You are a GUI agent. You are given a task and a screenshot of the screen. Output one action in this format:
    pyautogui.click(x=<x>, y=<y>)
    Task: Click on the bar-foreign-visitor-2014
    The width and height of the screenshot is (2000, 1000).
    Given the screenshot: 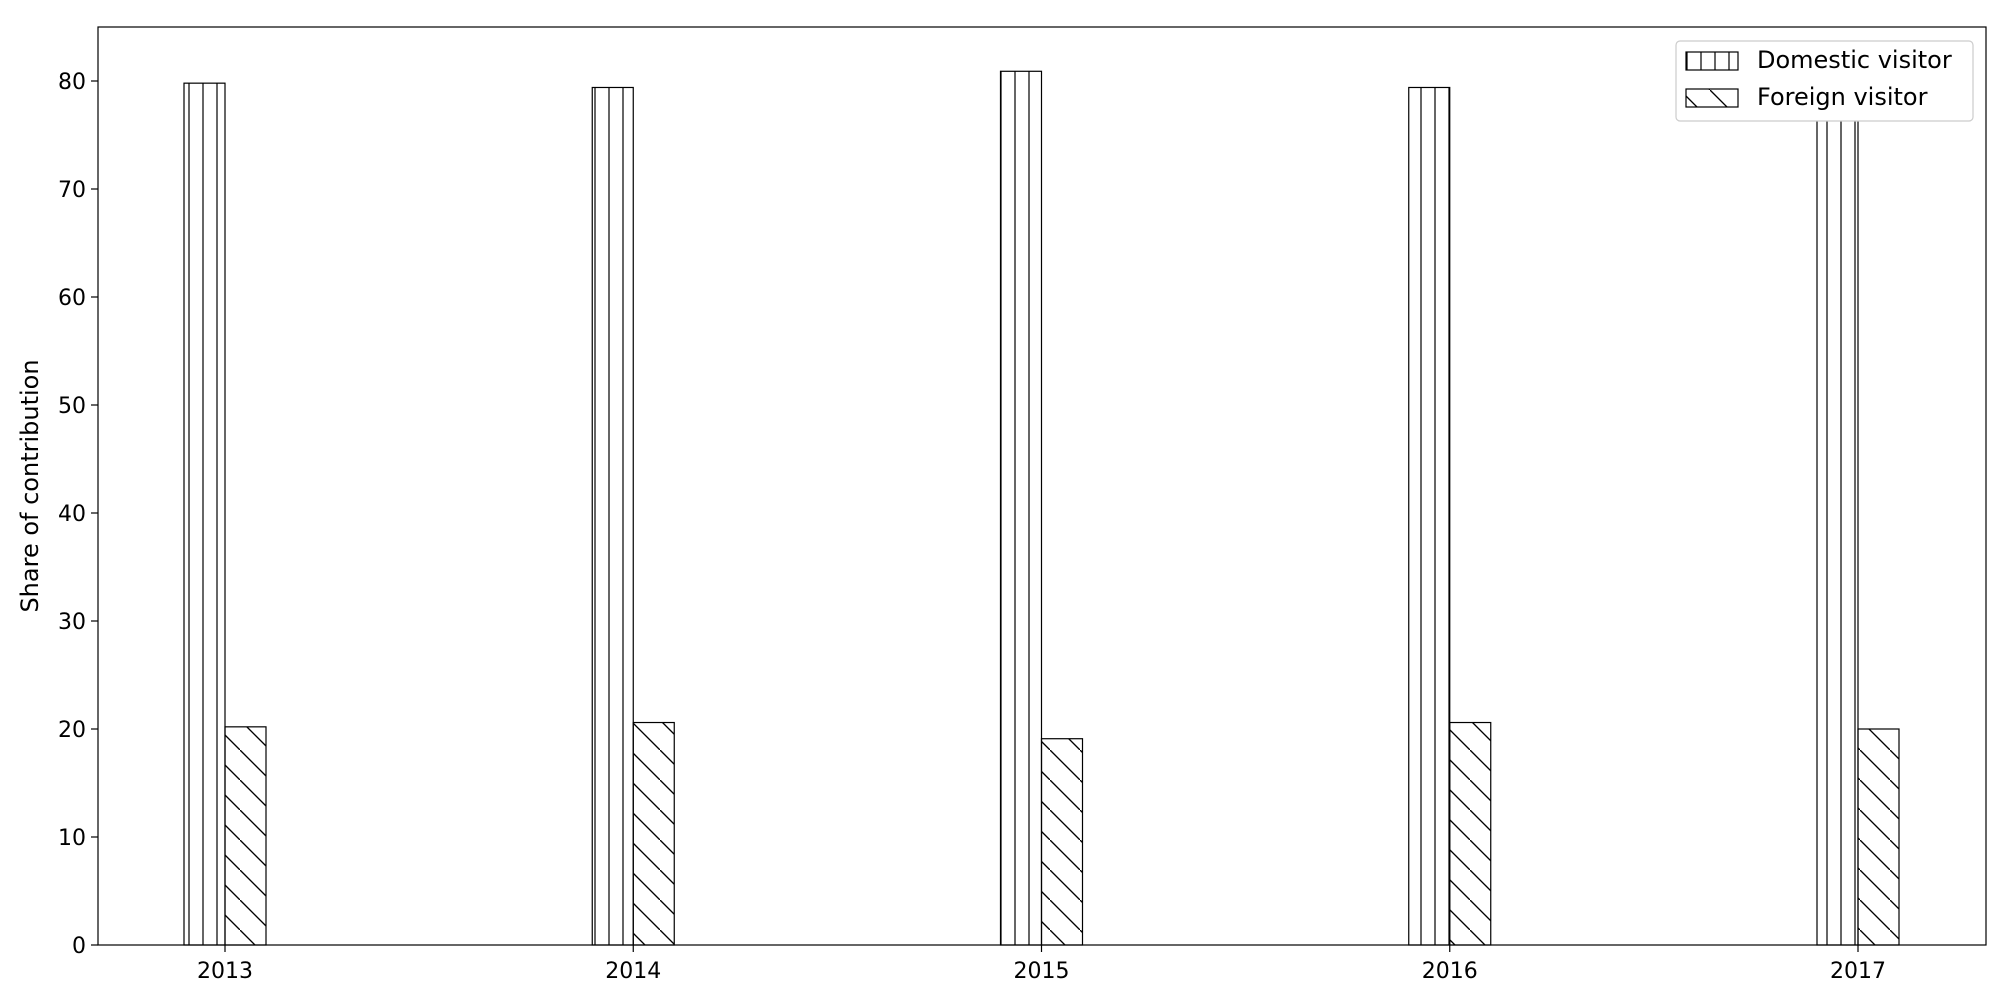 What is the action you would take?
    pyautogui.click(x=653, y=833)
    